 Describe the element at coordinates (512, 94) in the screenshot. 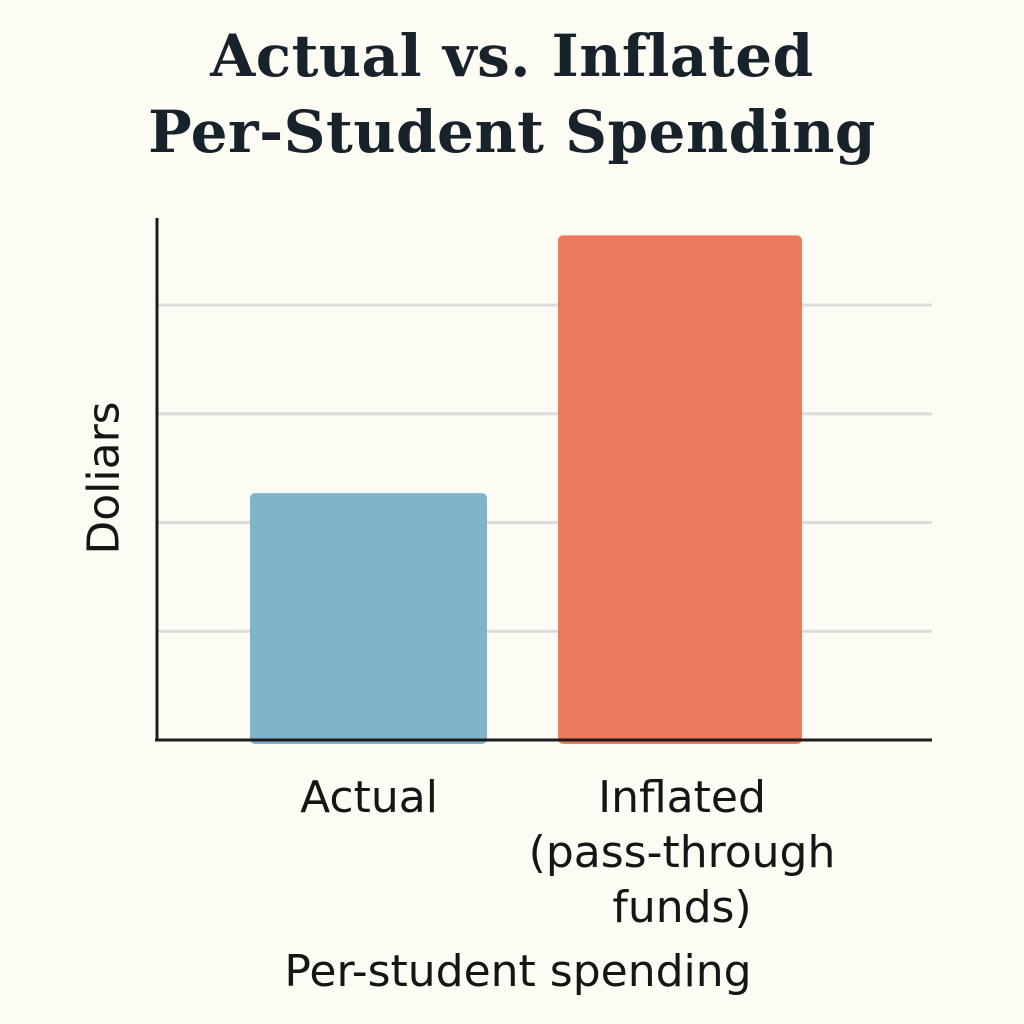

I see `chart-title: Actual vs. Inflated Per-Student Spending` at that location.